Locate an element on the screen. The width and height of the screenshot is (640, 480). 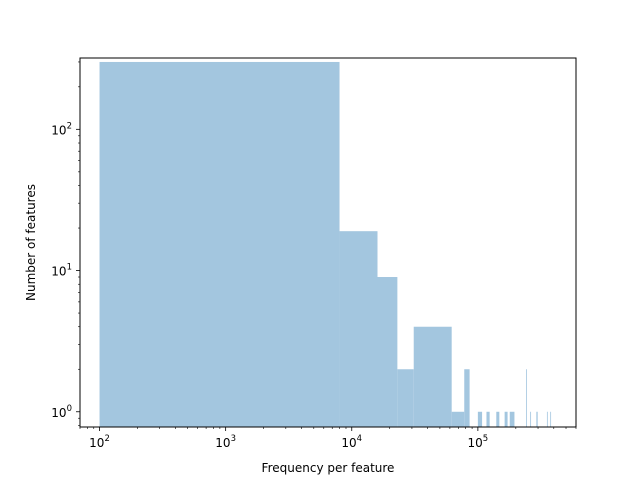
x-tick-label-0: 10² is located at coordinates (99, 442).